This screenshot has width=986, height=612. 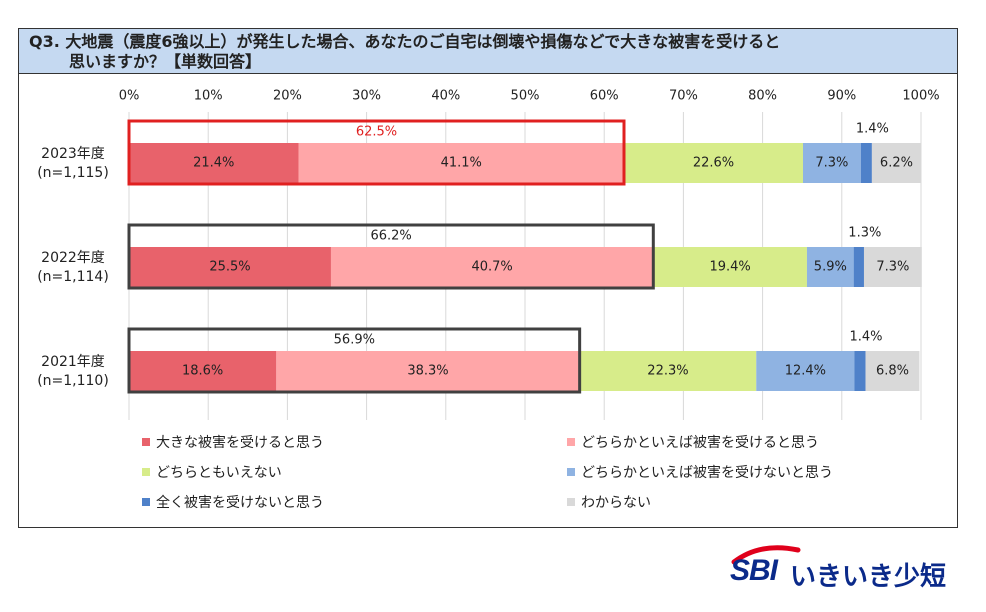 What do you see at coordinates (73, 173) in the screenshot?
I see `category-n-label: (n=1,115)` at bounding box center [73, 173].